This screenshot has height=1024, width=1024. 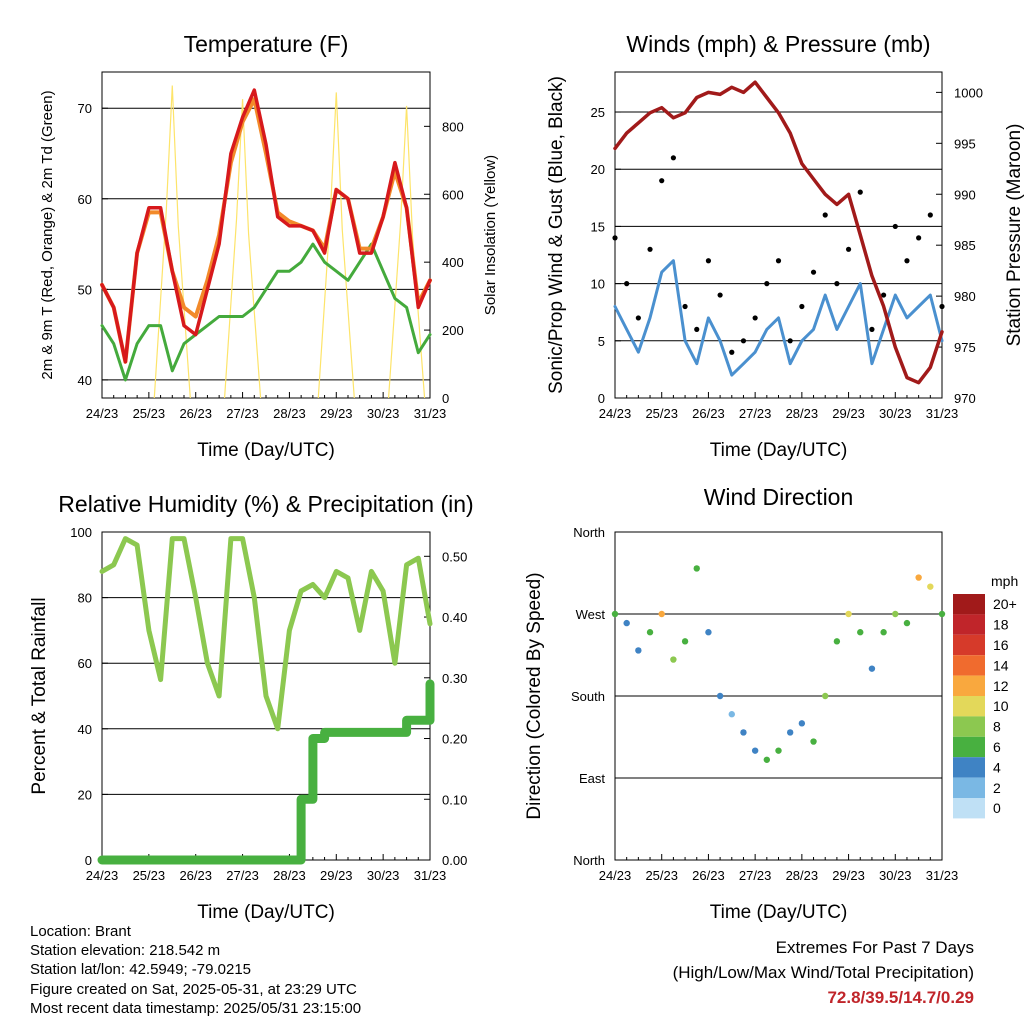 I want to click on y2-tick-label: 990, so click(x=965, y=194).